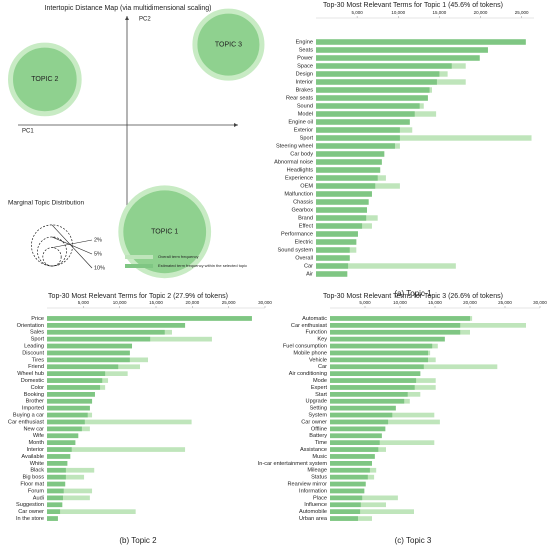 The height and width of the screenshot is (550, 550). I want to click on x-tick-label: 20,000, so click(481, 12).